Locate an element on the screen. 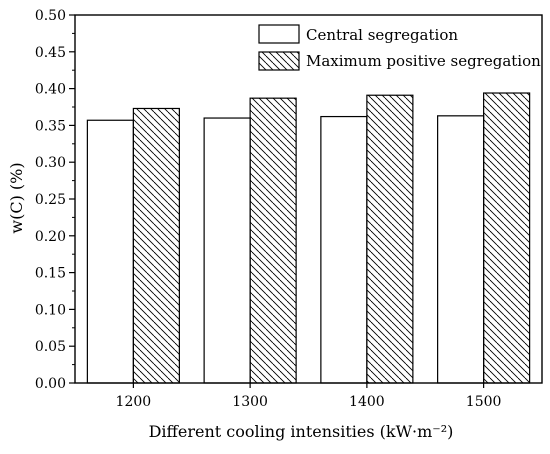 The width and height of the screenshot is (550, 454). y-tick-label: 0.15 is located at coordinates (50, 274).